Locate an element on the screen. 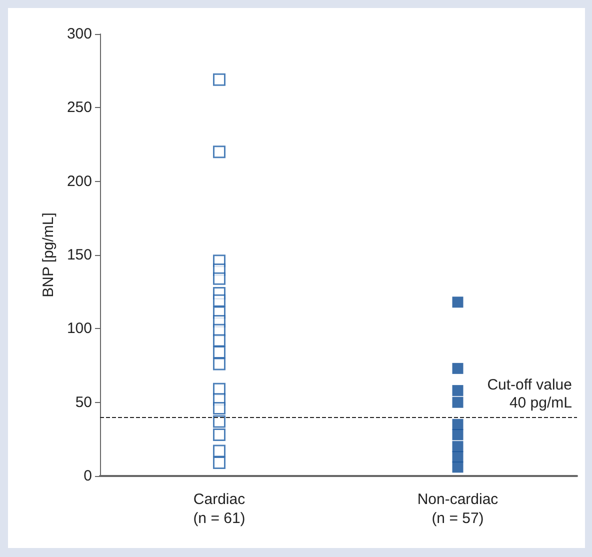 The height and width of the screenshot is (557, 592). y-axis-title: BNP [pg/mL] is located at coordinates (49, 255).